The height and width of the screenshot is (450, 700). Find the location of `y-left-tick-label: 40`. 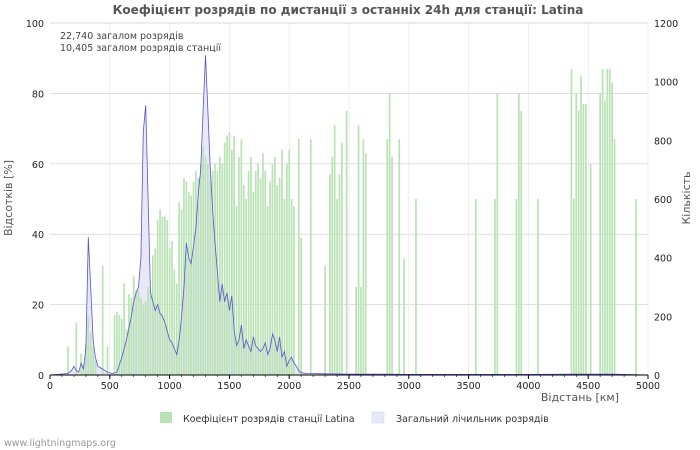

y-left-tick-label: 40 is located at coordinates (38, 235).